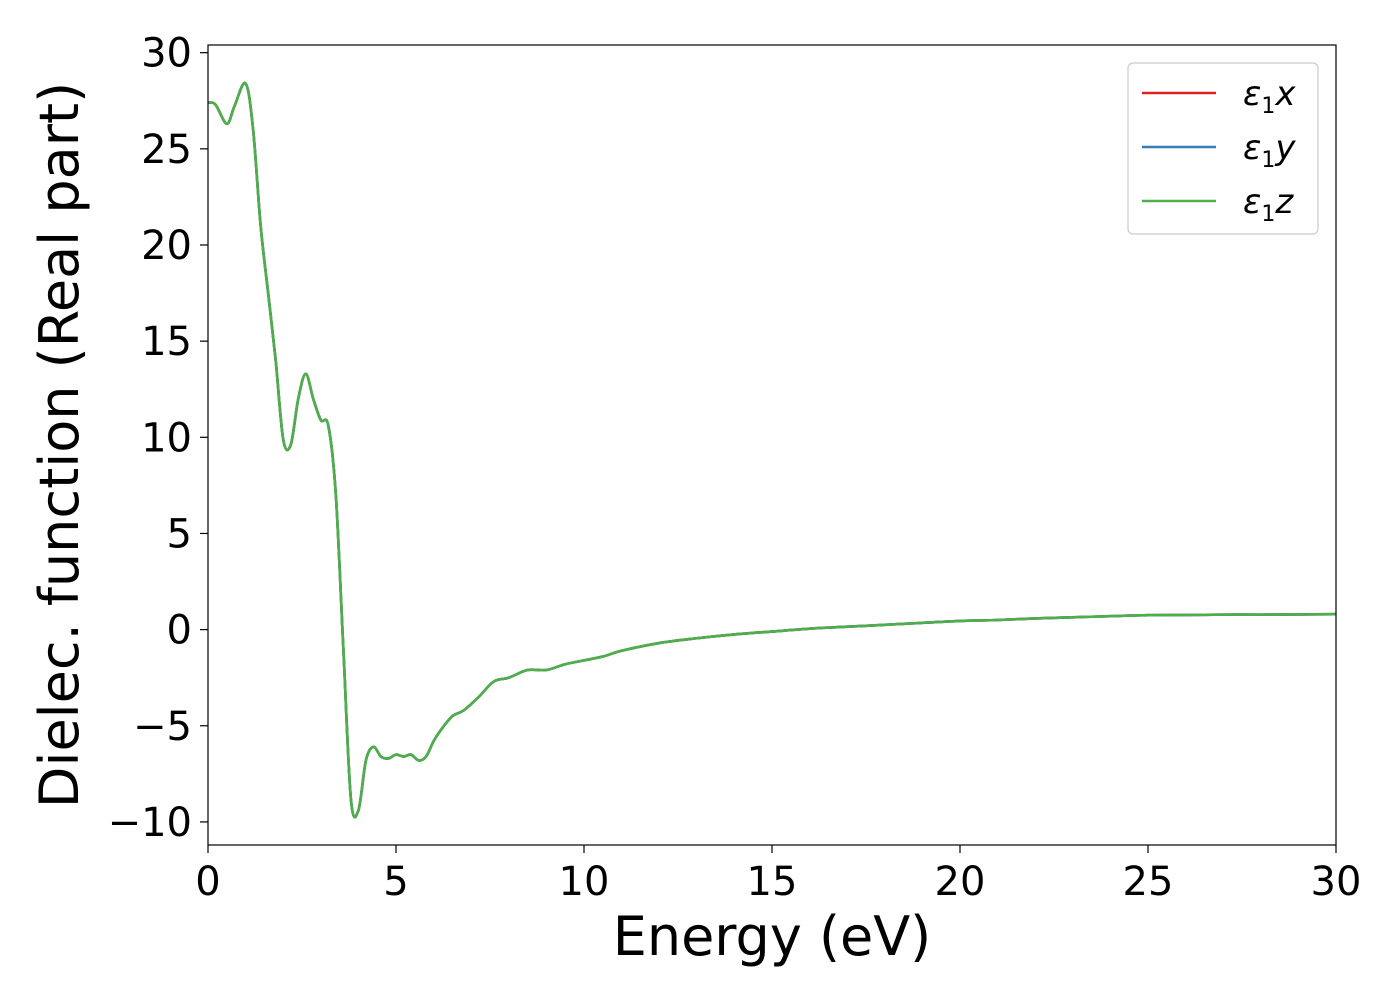  I want to click on x-tick-label: 10, so click(584, 882).